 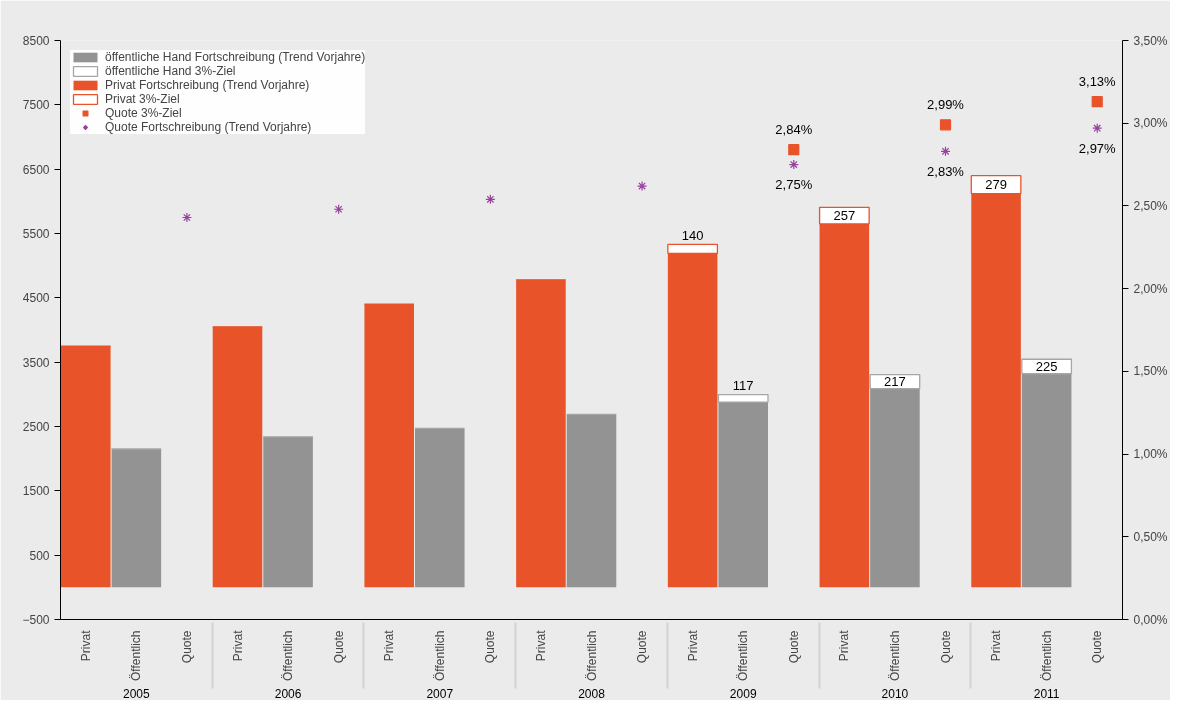 I want to click on data-label: 140, so click(x=692, y=235).